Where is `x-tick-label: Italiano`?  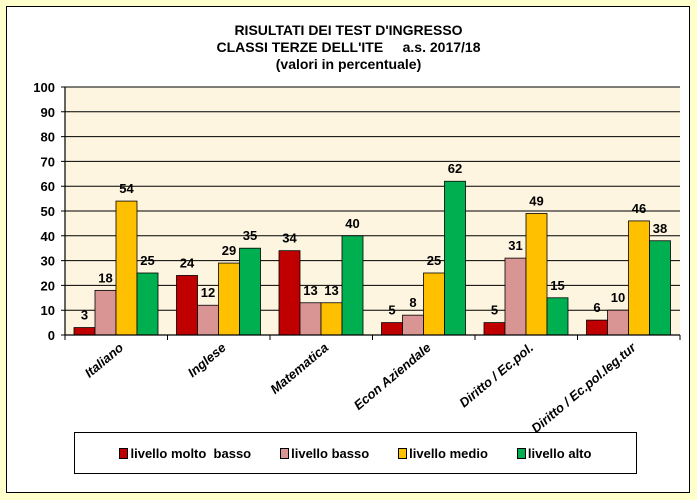 x-tick-label: Italiano is located at coordinates (104, 360).